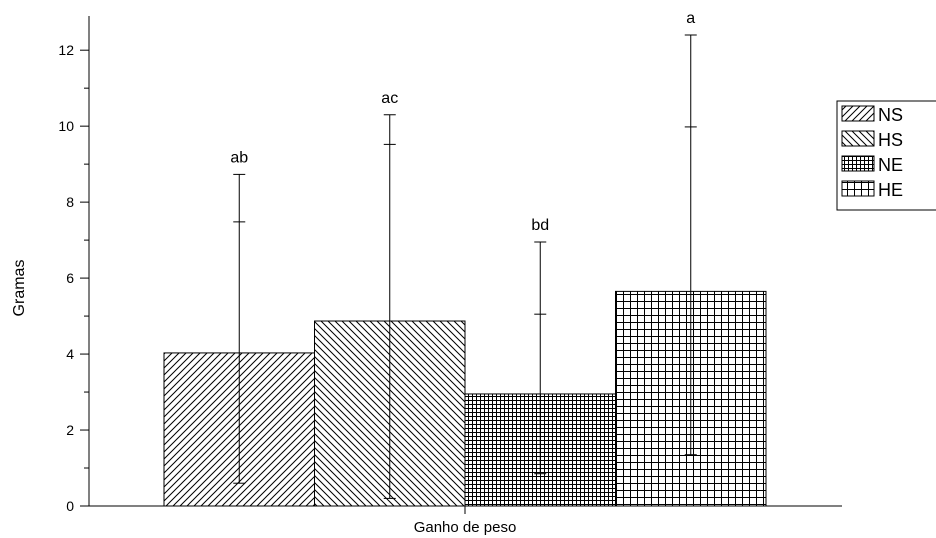 The height and width of the screenshot is (538, 936). Describe the element at coordinates (858, 188) in the screenshot. I see `legend-swatch-he` at that location.